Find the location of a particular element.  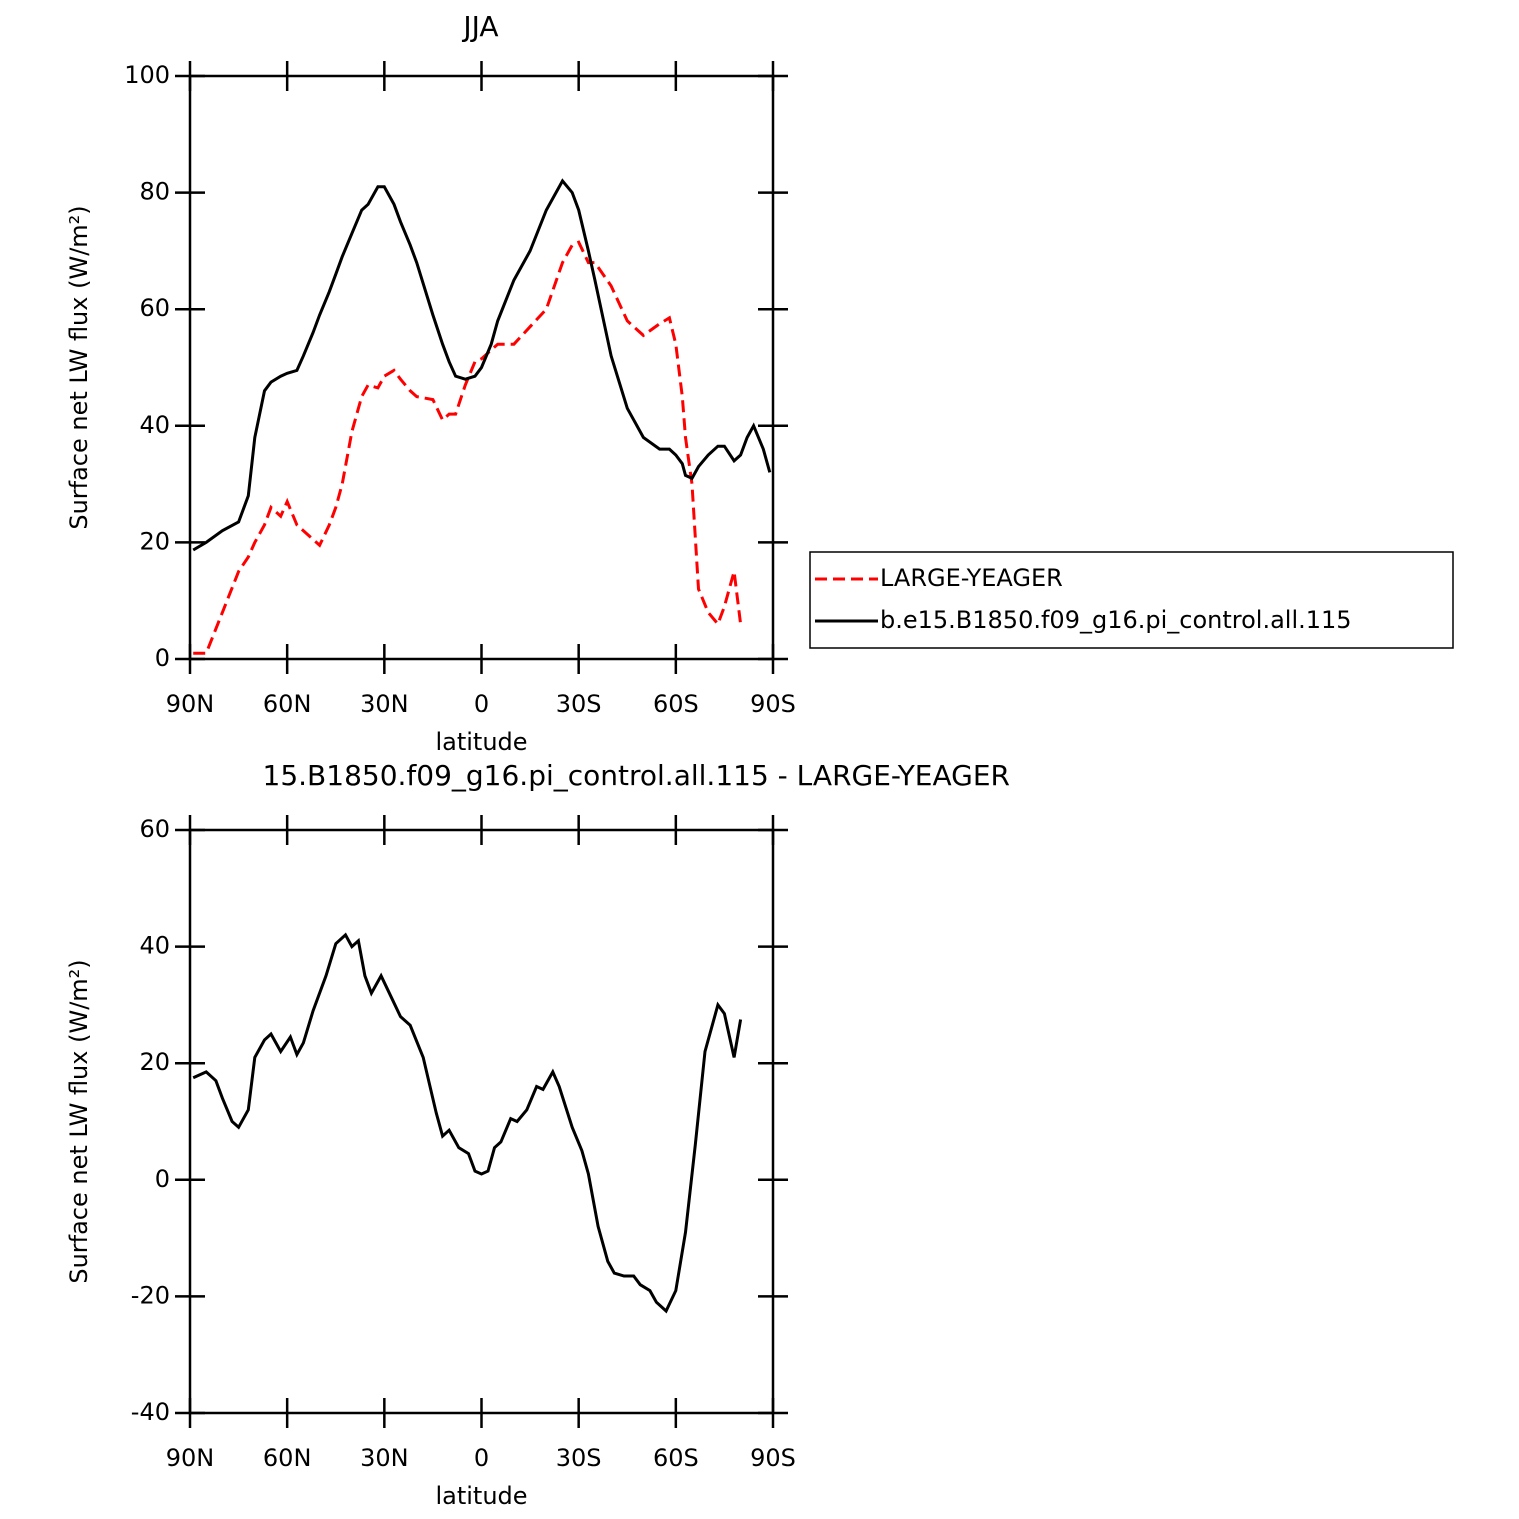

legend-label: LARGE-YEAGER is located at coordinates (971, 578).